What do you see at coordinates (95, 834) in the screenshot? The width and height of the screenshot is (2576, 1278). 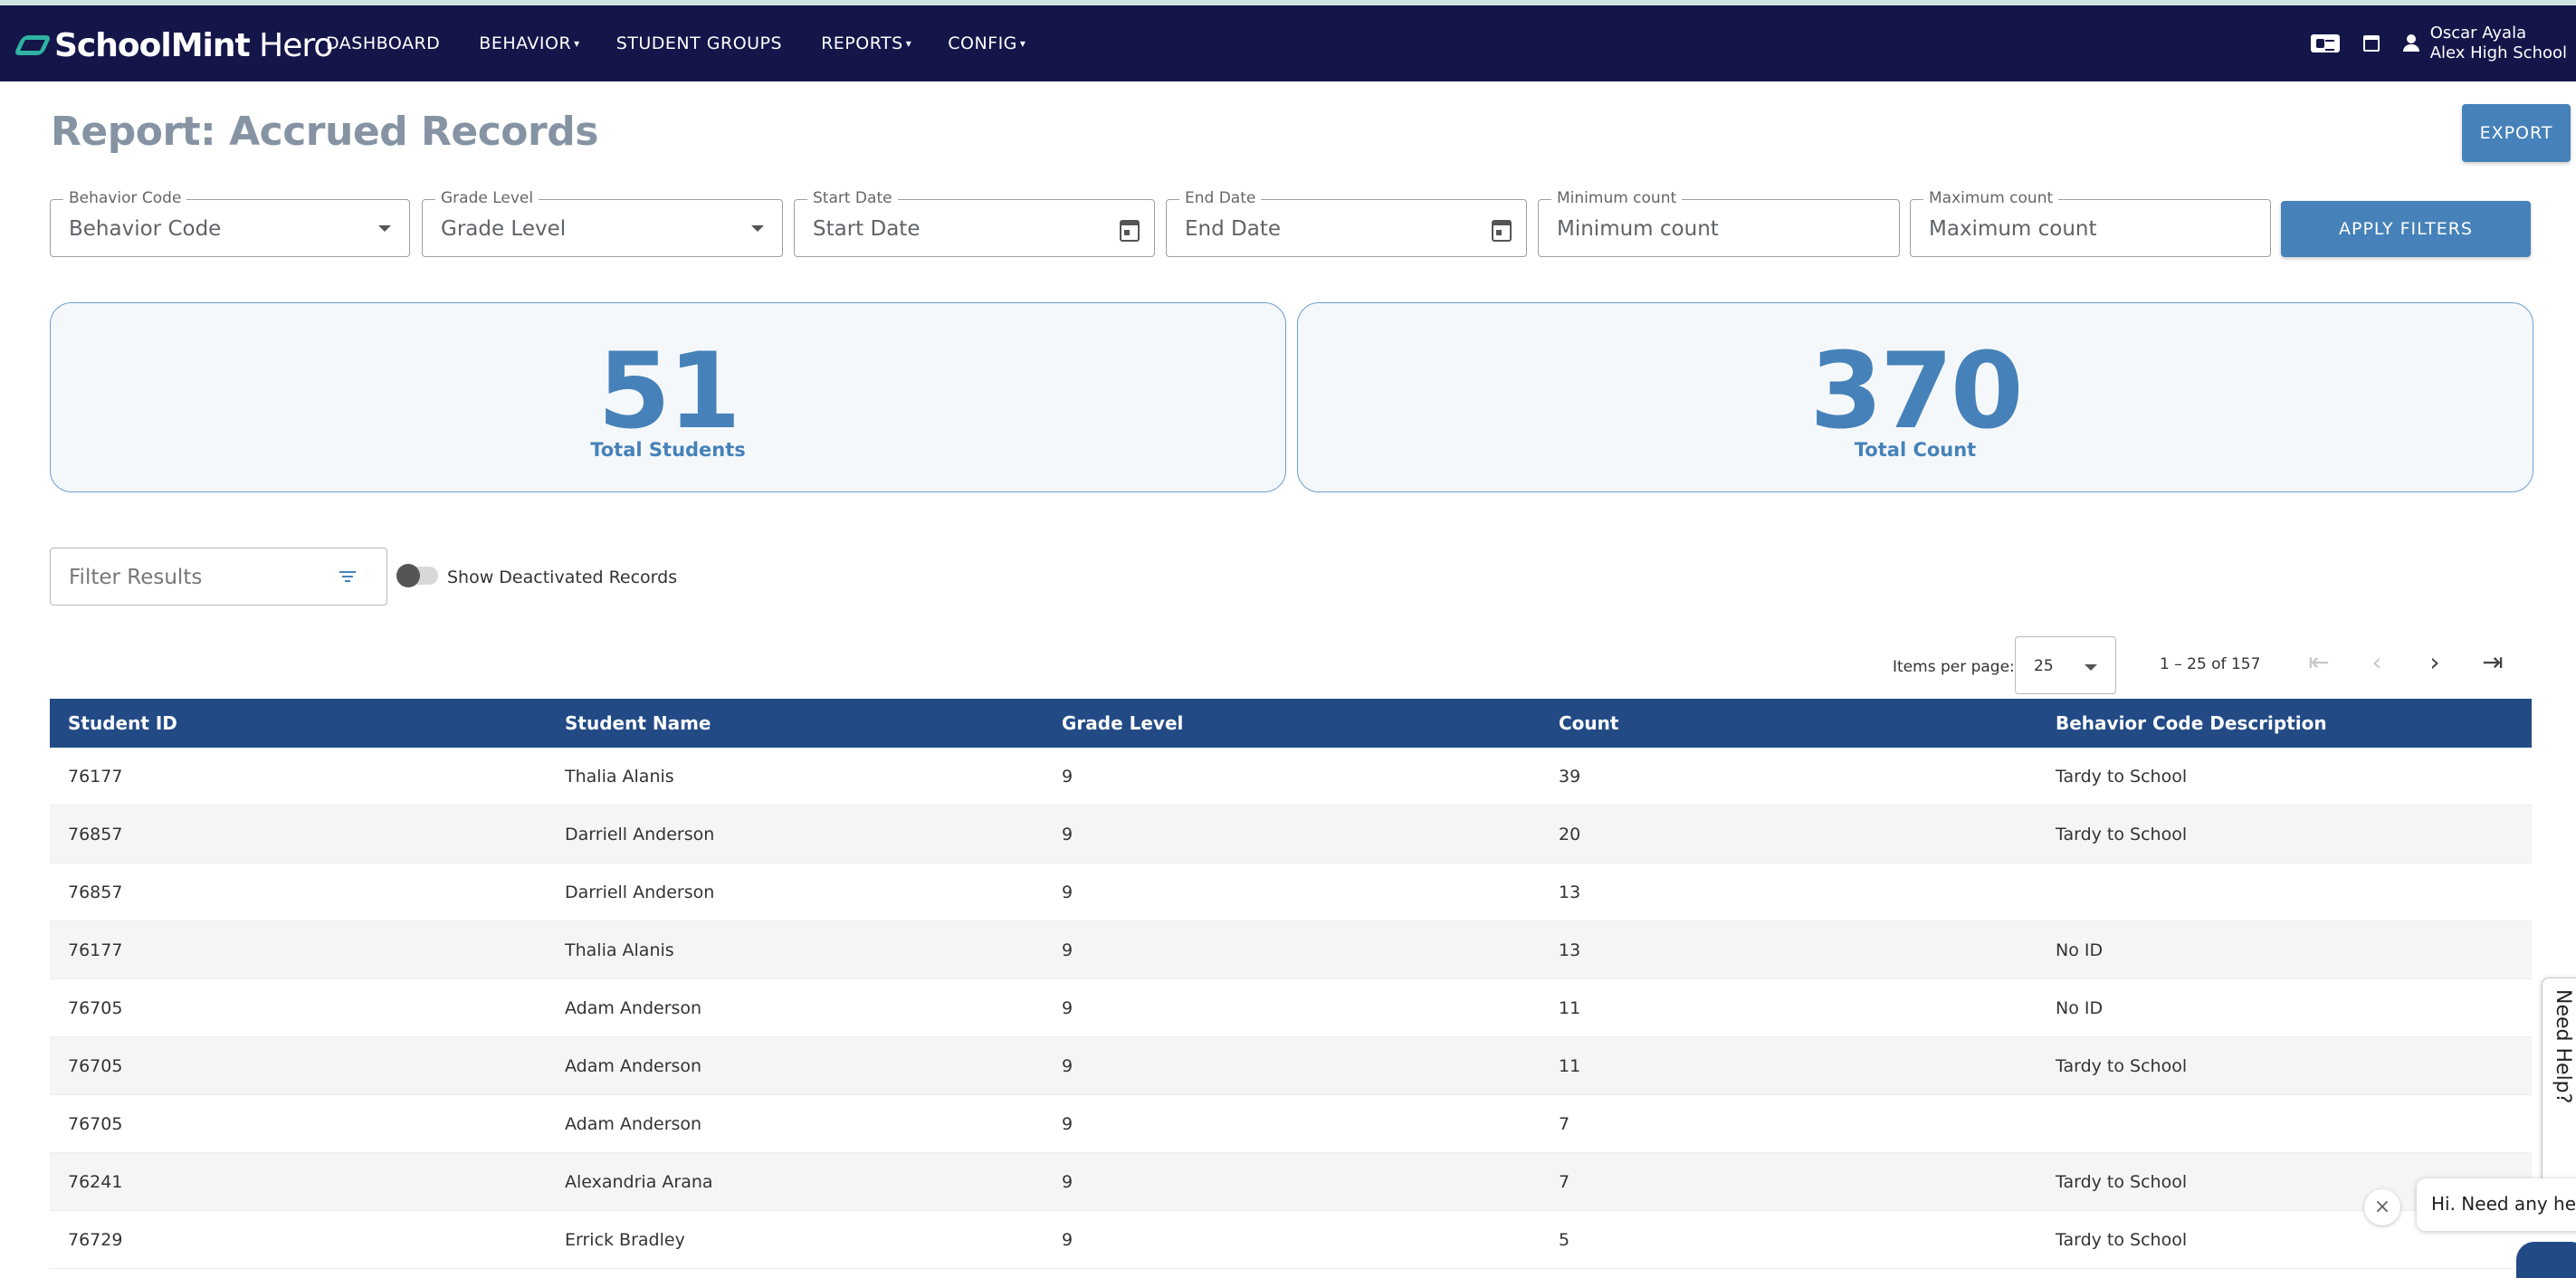 I see `cell-student-id: 76857` at bounding box center [95, 834].